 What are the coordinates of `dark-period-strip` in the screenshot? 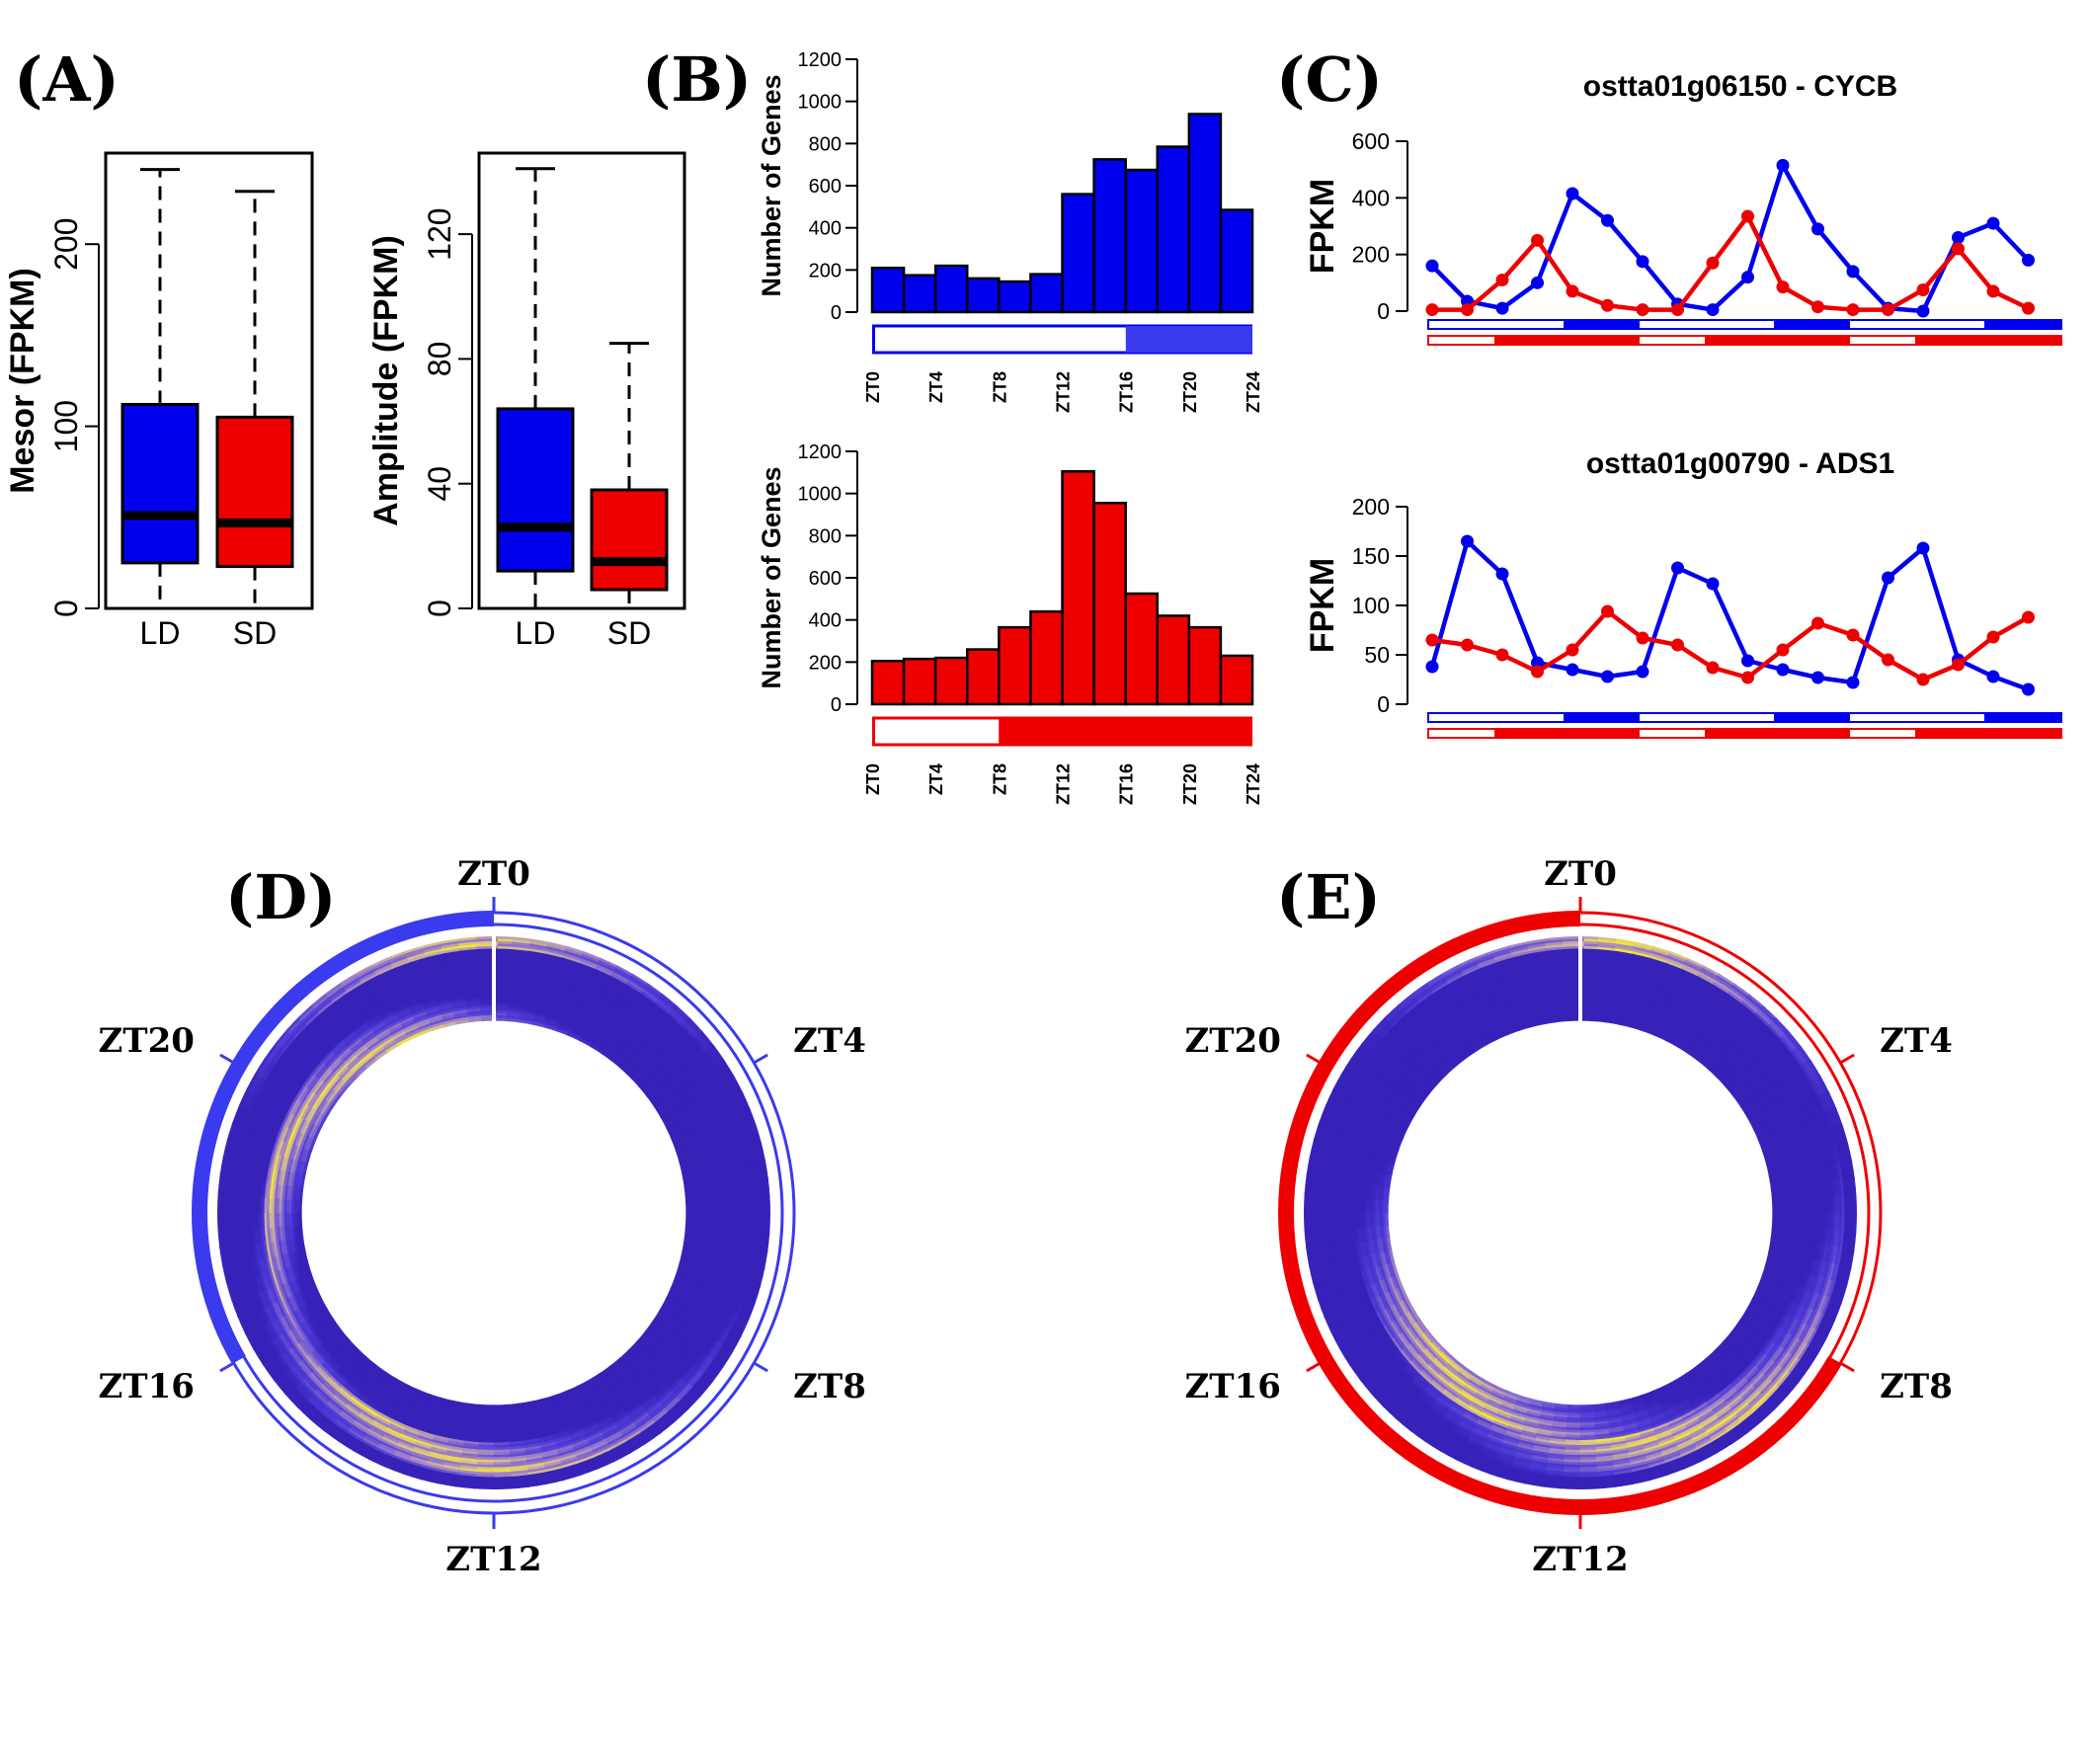 It's located at (1744, 733).